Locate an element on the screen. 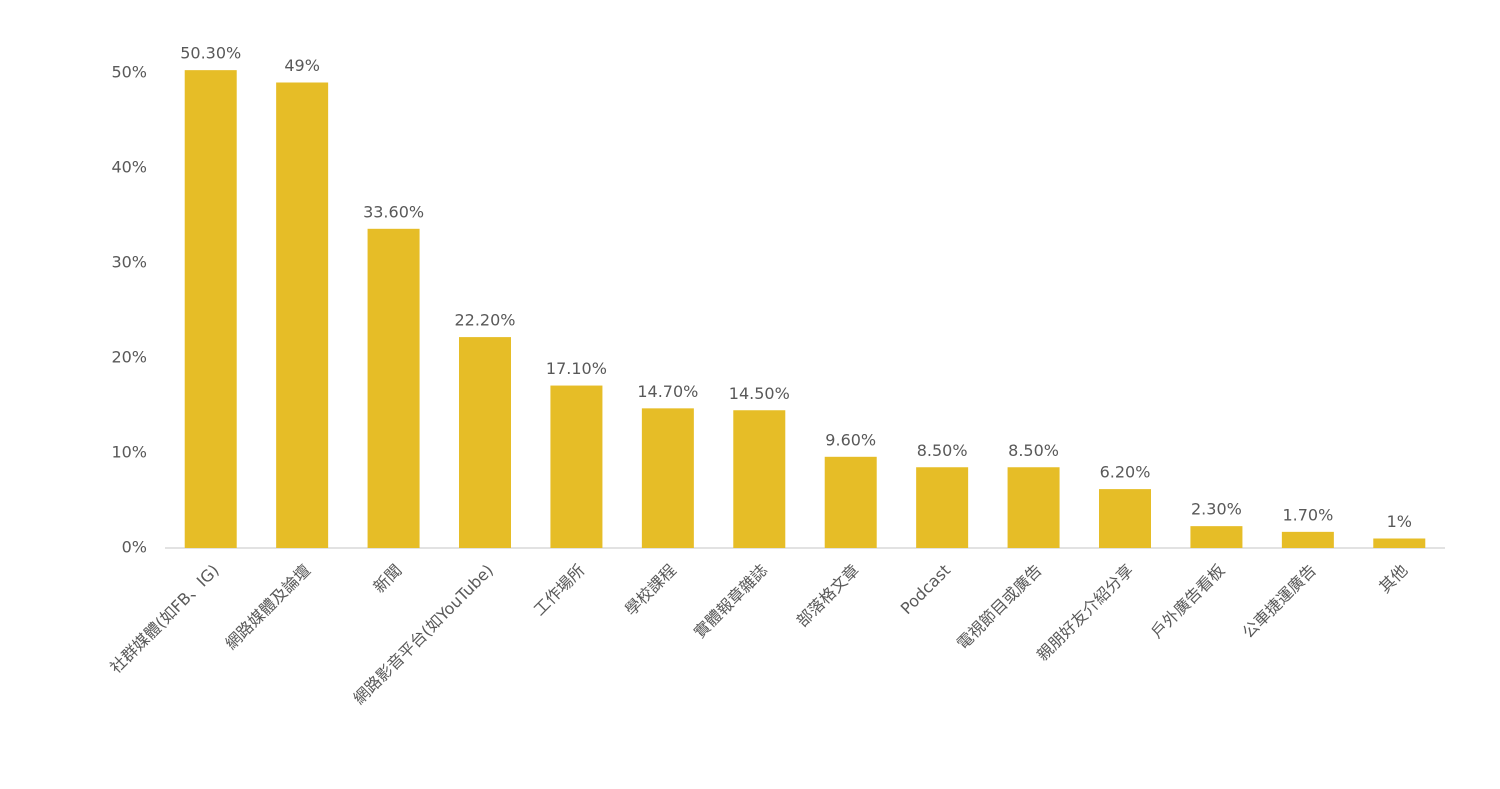  x-tick-label: 網路媒體及論壇 is located at coordinates (268, 607).